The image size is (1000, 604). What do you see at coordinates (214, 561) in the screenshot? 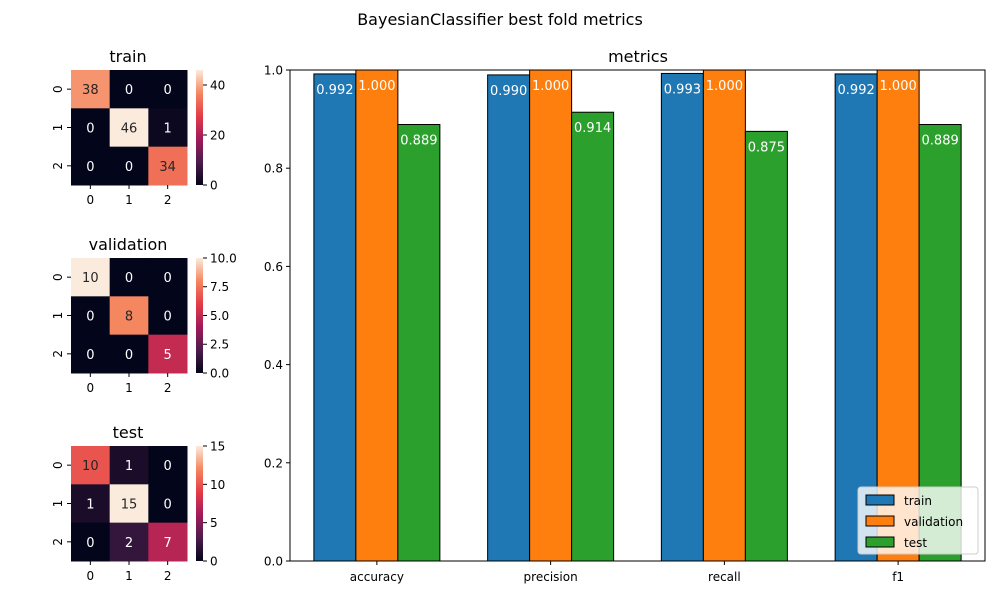
I see `colorbar-tick-label: 0` at bounding box center [214, 561].